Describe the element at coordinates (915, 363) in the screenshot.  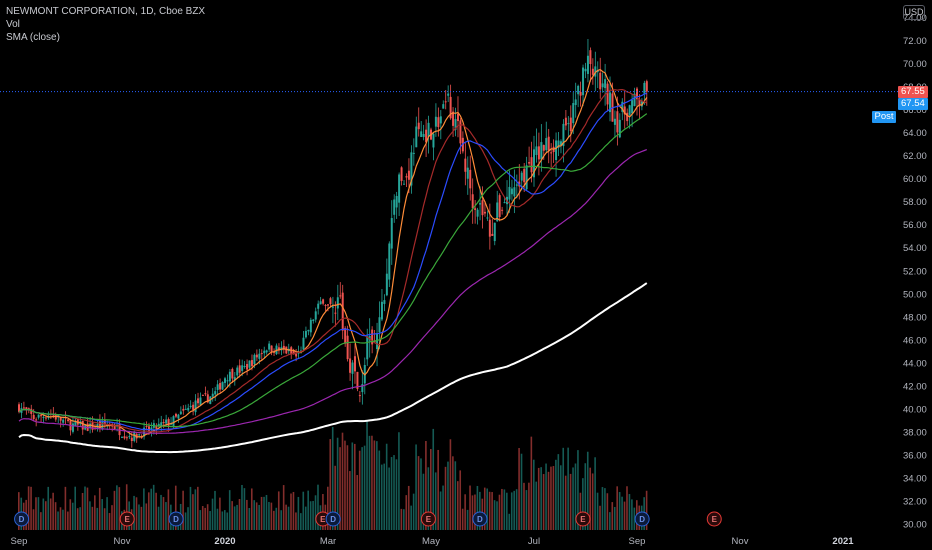
I see `y-tick-label: 44.00` at that location.